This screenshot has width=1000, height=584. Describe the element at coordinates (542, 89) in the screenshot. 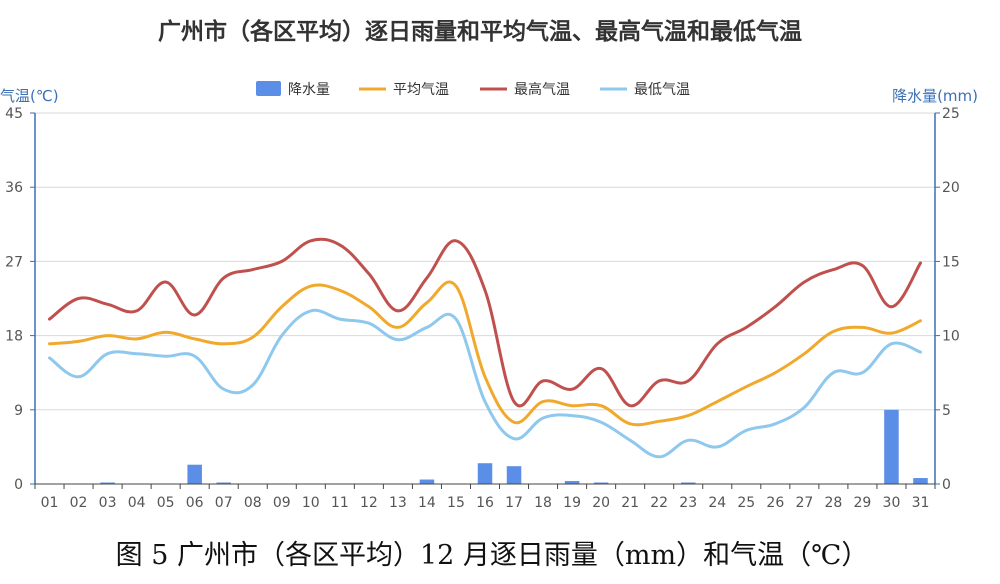

I see `legend-label-max-temp: 最高气温` at that location.